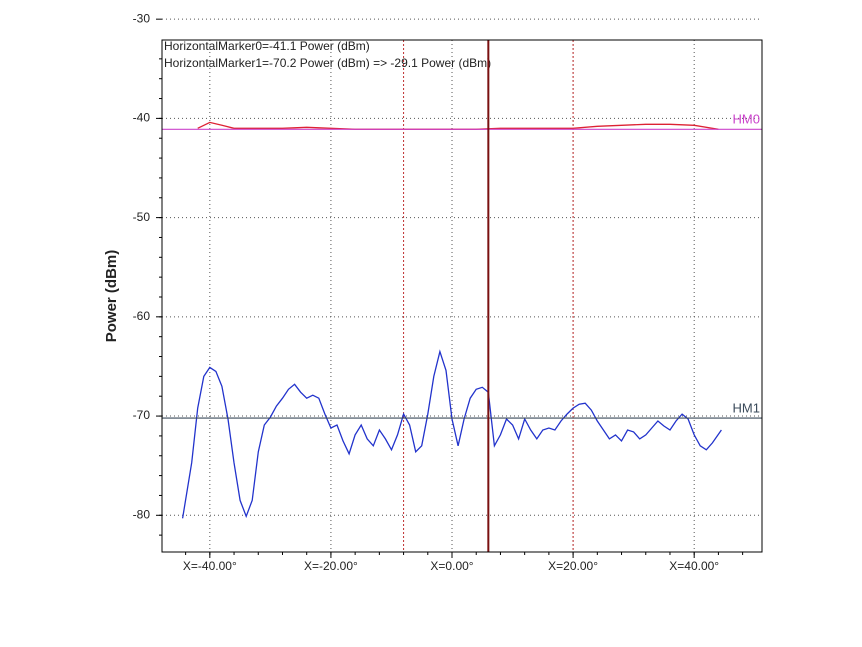  Describe the element at coordinates (142, 514) in the screenshot. I see `y-tick-label: -80` at that location.